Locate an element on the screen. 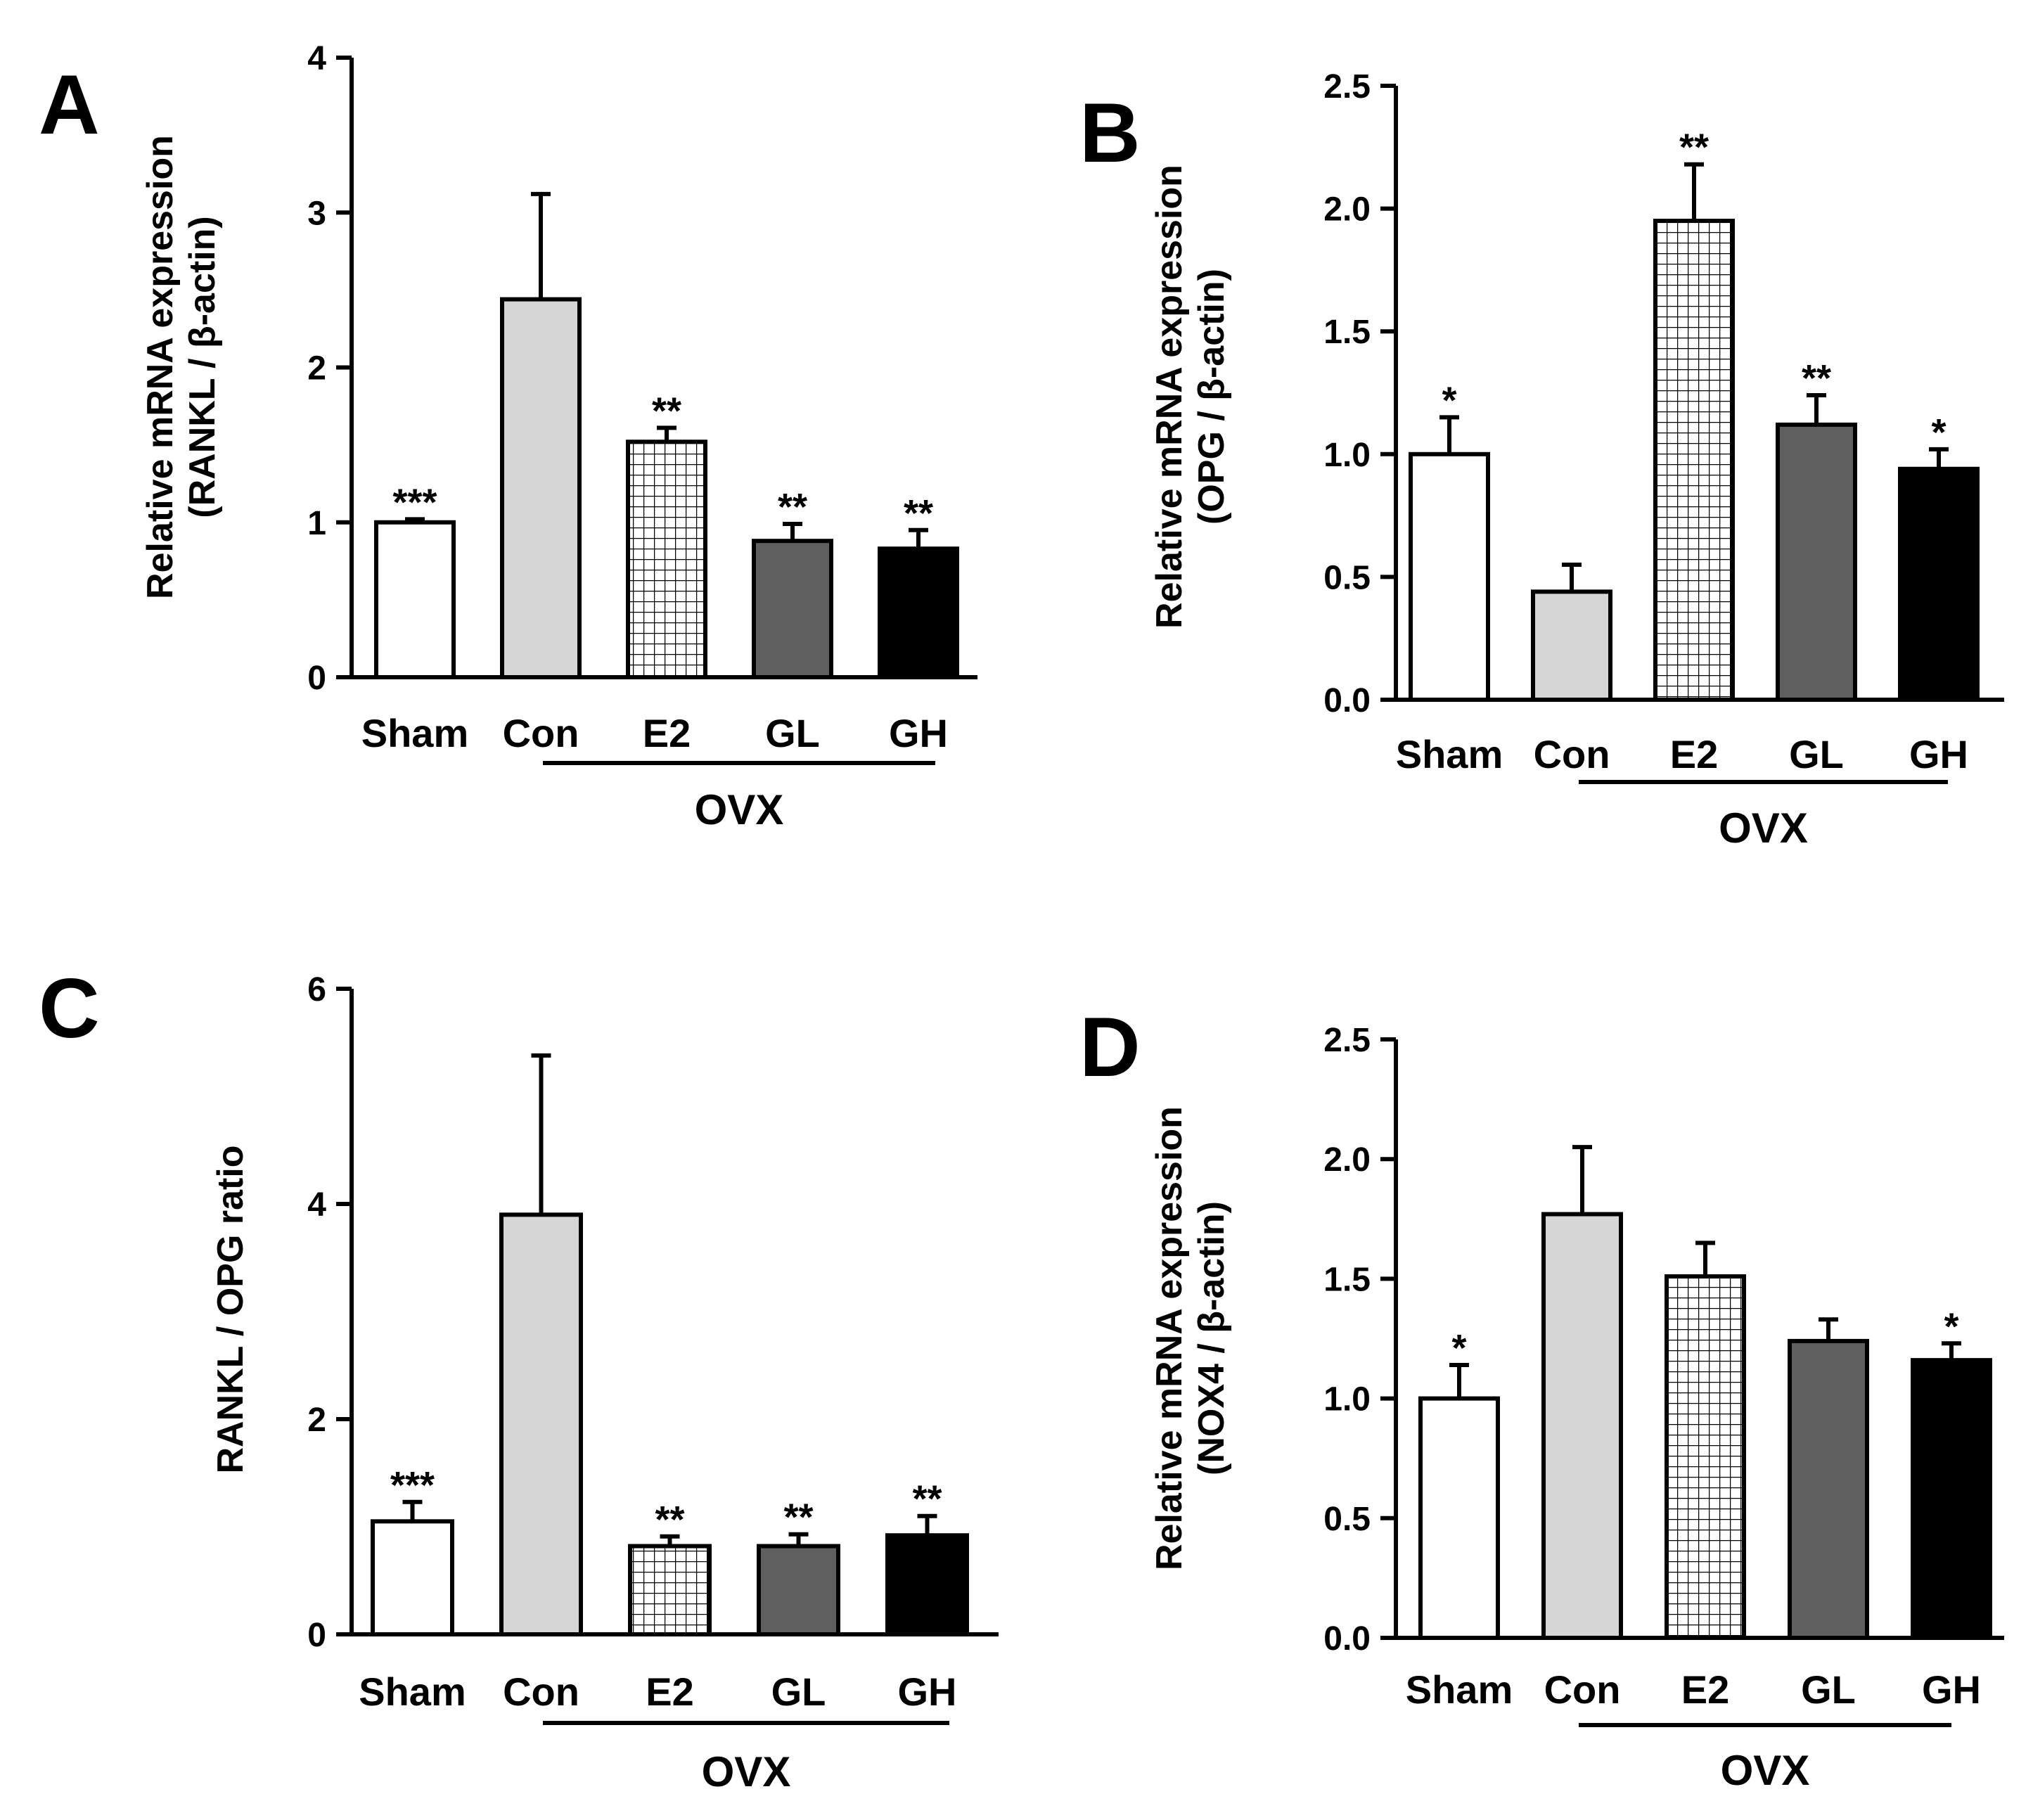  y-axis-label: RANKL / OPG ratio is located at coordinates (230, 1309).